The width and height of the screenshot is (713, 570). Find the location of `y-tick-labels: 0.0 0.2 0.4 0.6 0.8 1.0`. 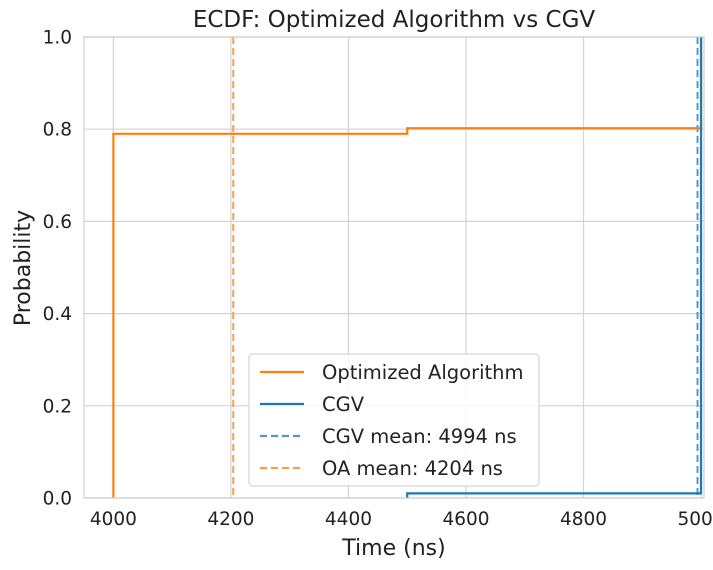

y-tick-labels: 0.0 0.2 0.4 0.6 0.8 1.0 is located at coordinates (57, 269).